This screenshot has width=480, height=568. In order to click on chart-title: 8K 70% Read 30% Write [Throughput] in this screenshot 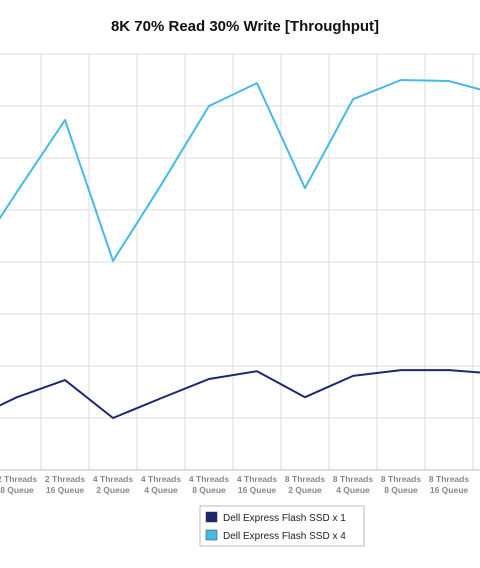, I will do `click(245, 26)`.